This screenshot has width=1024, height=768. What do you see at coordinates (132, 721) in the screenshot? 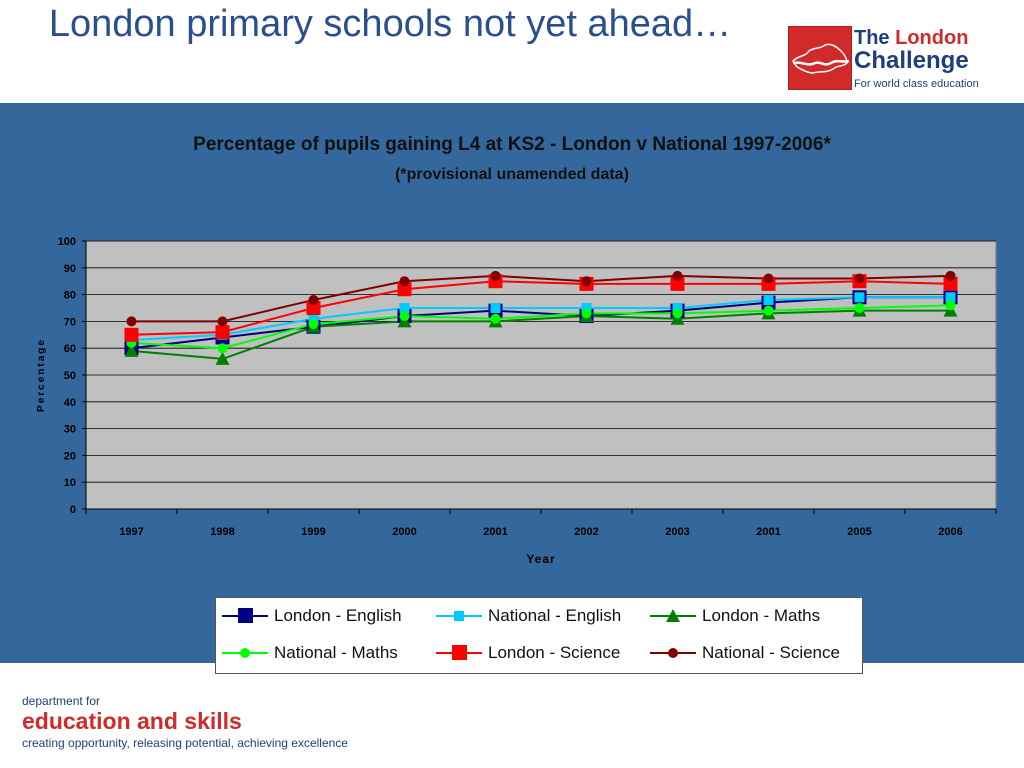
I see `dfes-line-2: education and skills` at bounding box center [132, 721].